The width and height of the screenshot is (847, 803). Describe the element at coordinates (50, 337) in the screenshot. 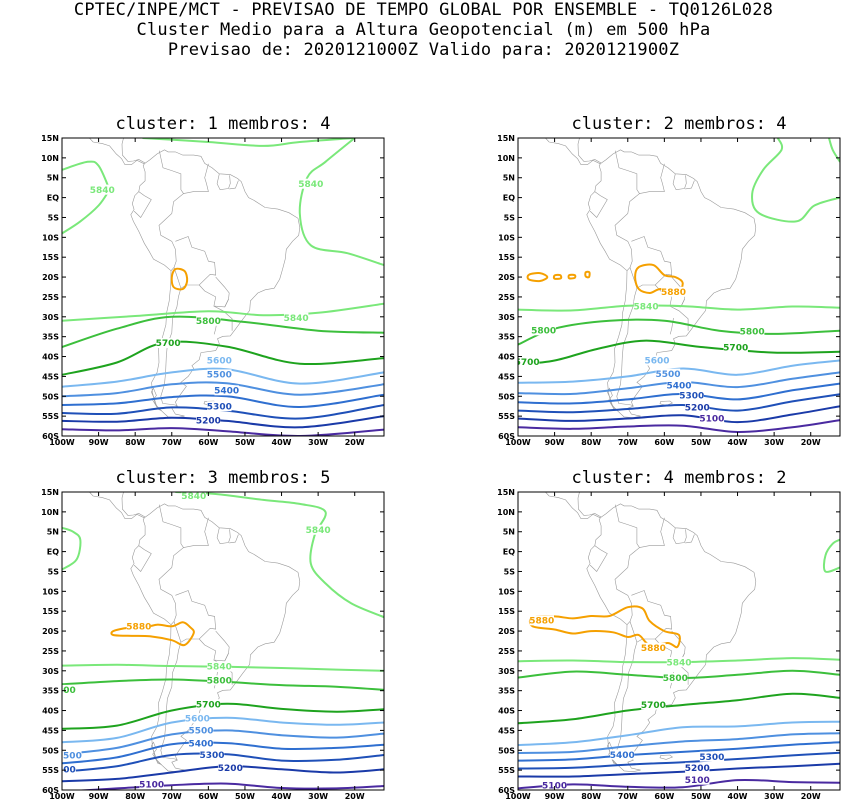

I see `lat-tick-label: 35S` at that location.